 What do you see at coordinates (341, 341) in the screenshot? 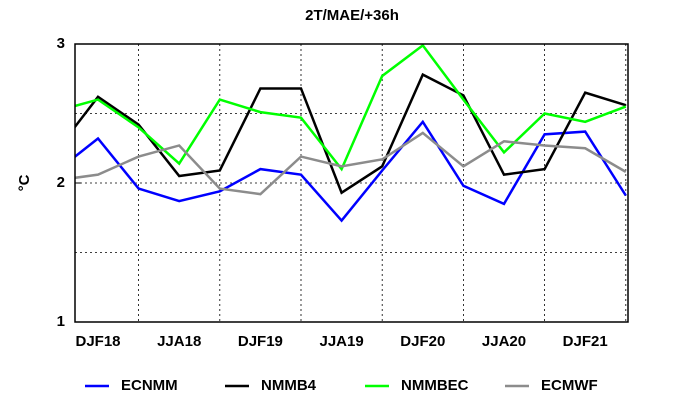
I see `x-tick-label: JJA19` at bounding box center [341, 341].